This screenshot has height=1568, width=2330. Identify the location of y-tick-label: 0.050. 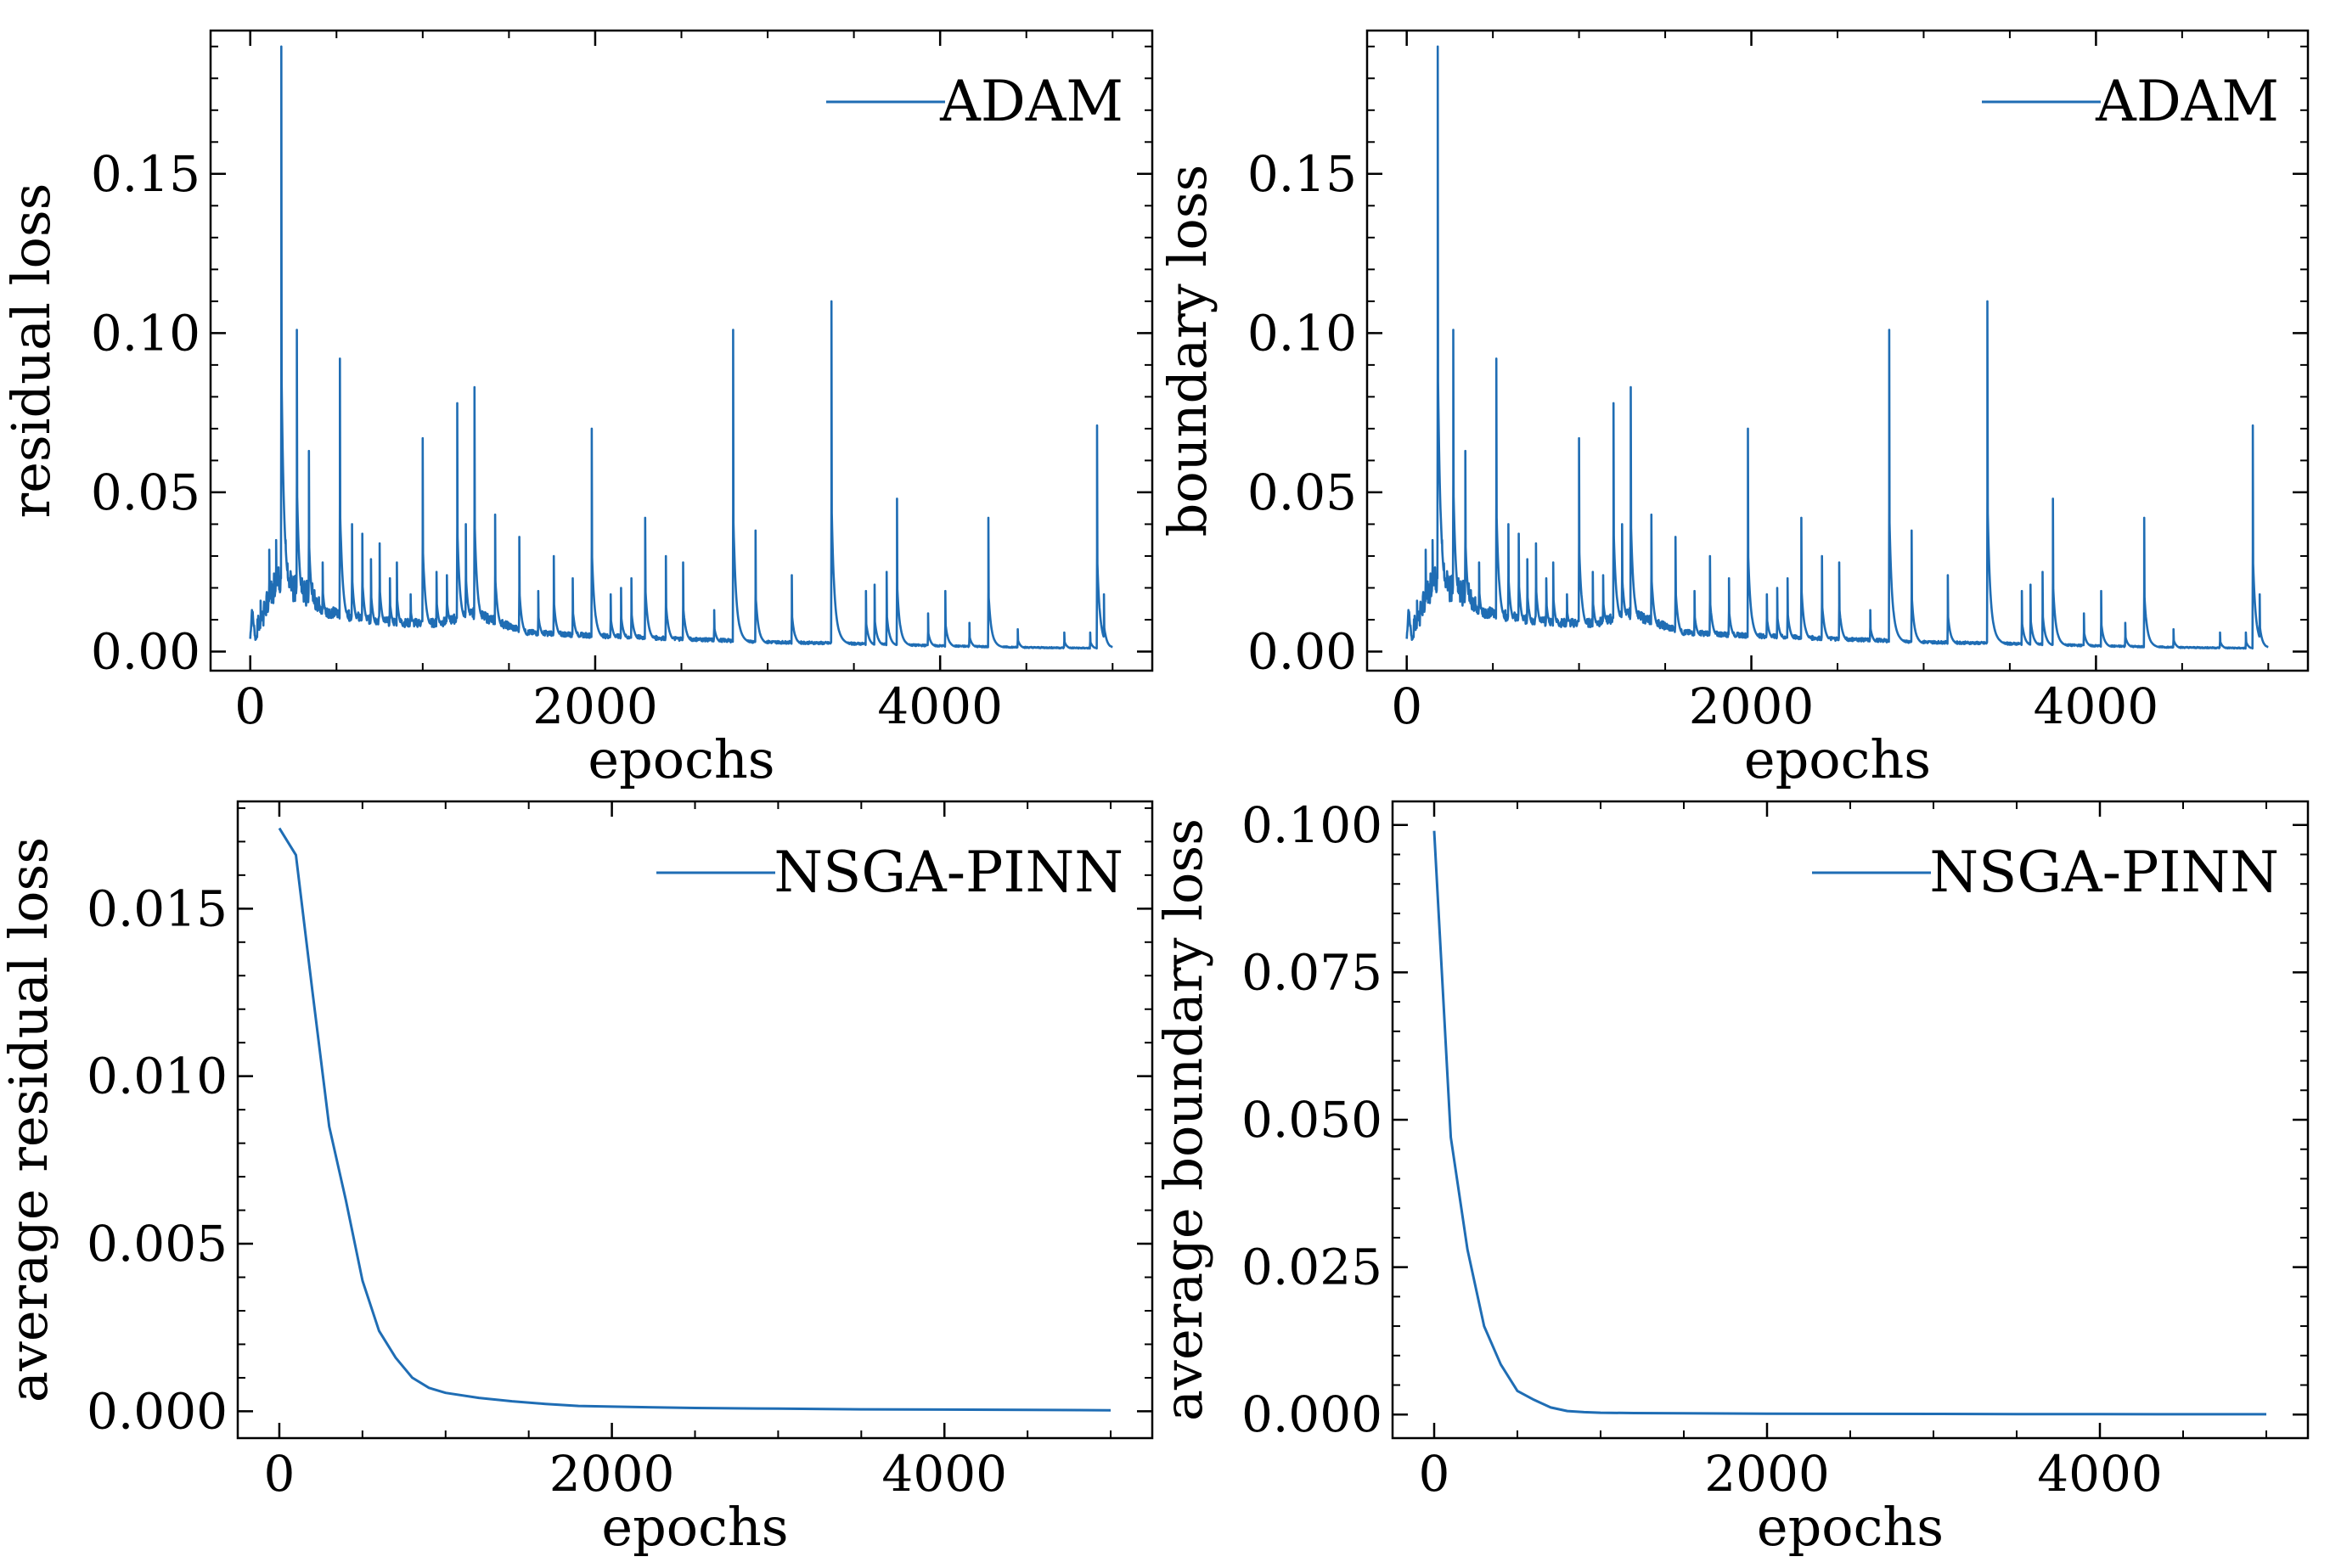
(1311, 1120).